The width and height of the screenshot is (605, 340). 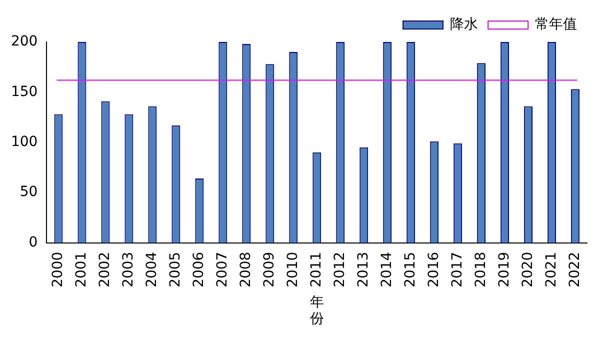 I want to click on x-tick-label: 2007, so click(x=222, y=270).